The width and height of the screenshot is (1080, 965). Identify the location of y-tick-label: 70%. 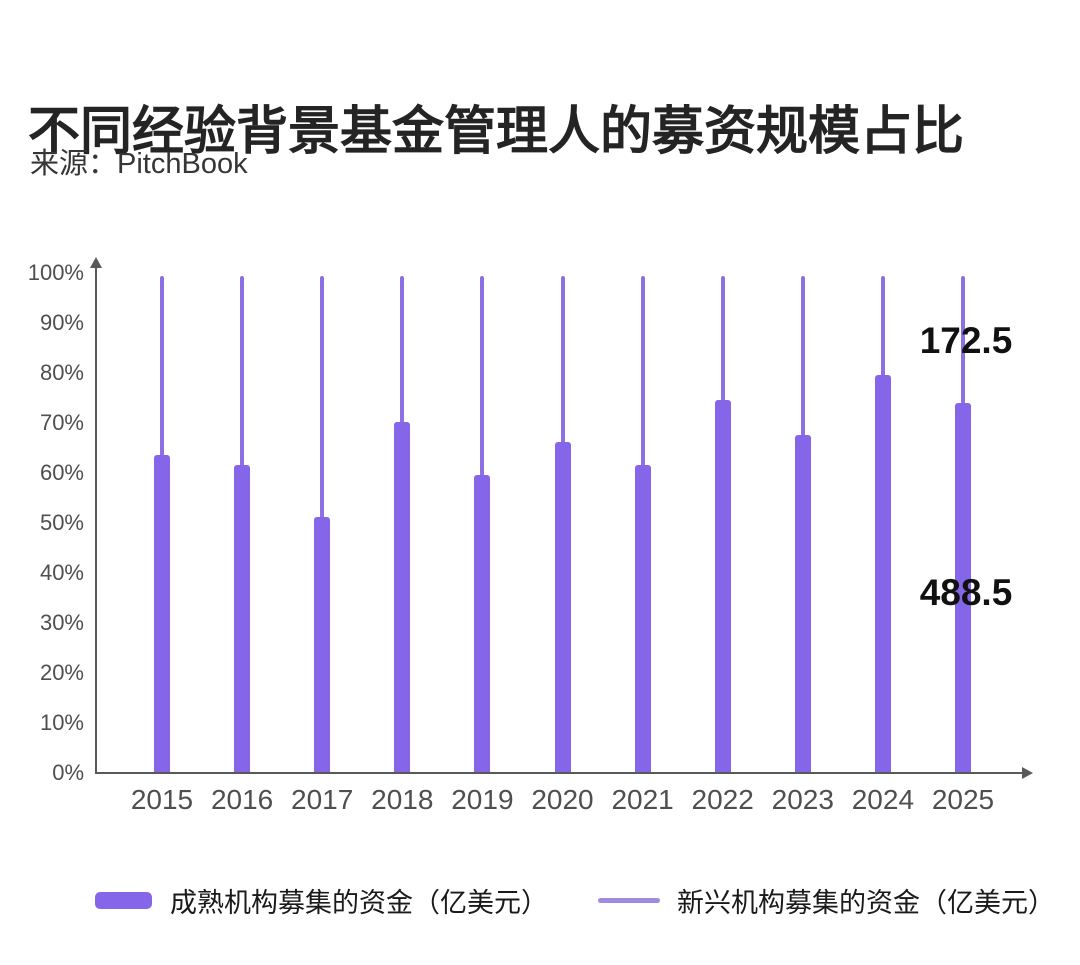
(61, 422).